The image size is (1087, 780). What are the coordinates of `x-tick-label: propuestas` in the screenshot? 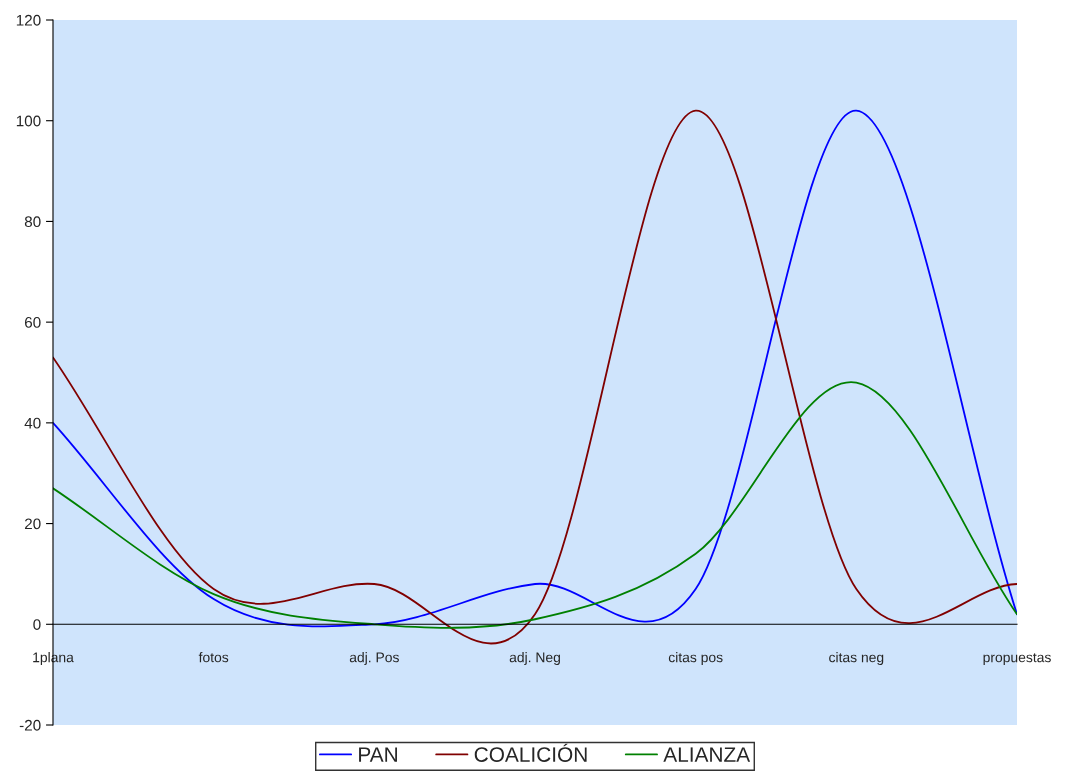 It's located at (1017, 659).